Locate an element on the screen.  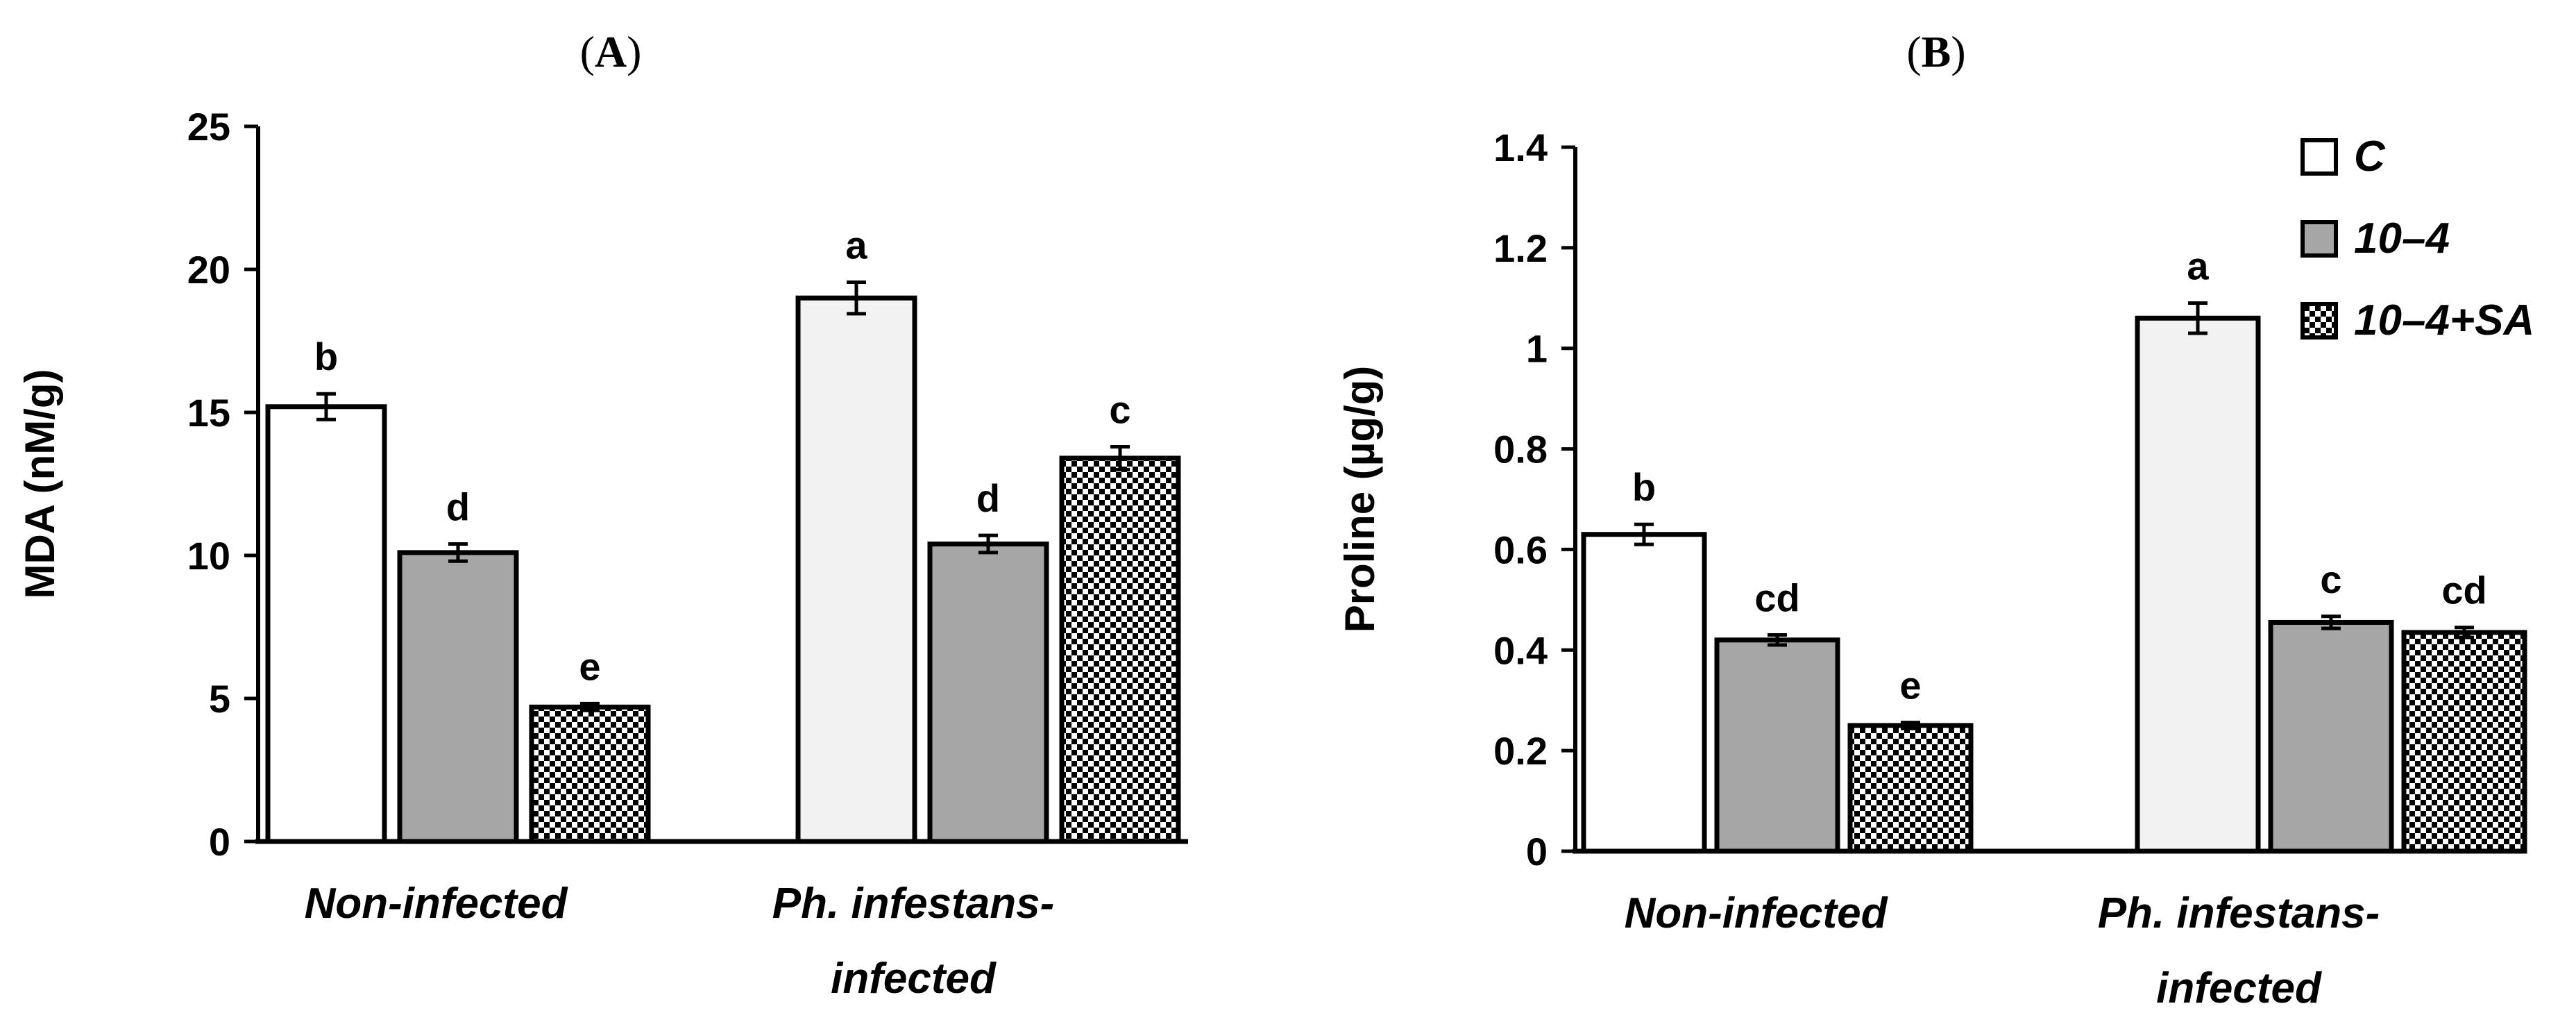
y-tick-label: 0.6 is located at coordinates (1520, 549).